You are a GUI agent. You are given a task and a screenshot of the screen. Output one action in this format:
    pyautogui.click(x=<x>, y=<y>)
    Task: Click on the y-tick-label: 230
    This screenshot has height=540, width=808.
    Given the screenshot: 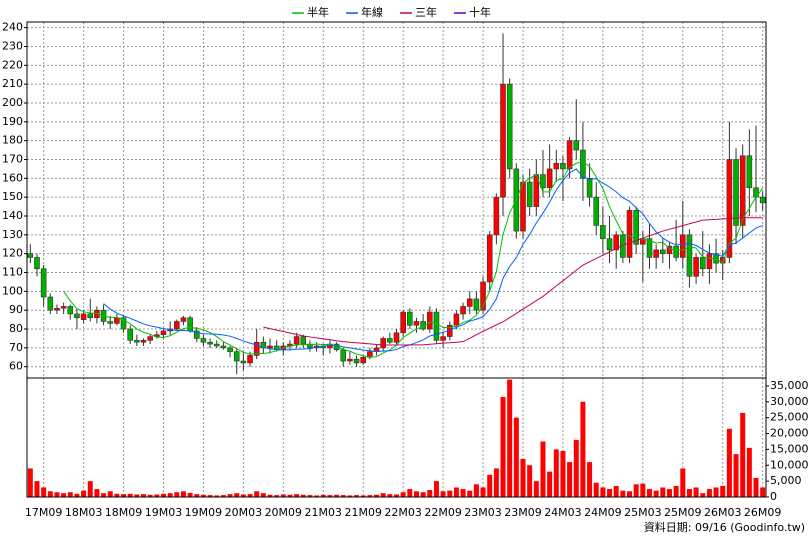 What is the action you would take?
    pyautogui.click(x=12, y=45)
    